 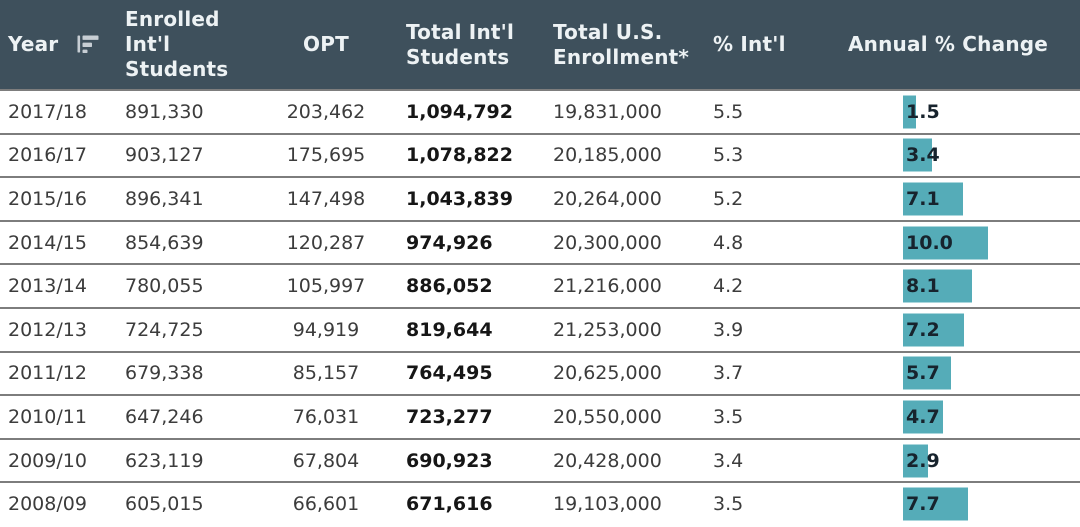 I want to click on cell-annual-pct-change: 4.7, so click(x=960, y=417).